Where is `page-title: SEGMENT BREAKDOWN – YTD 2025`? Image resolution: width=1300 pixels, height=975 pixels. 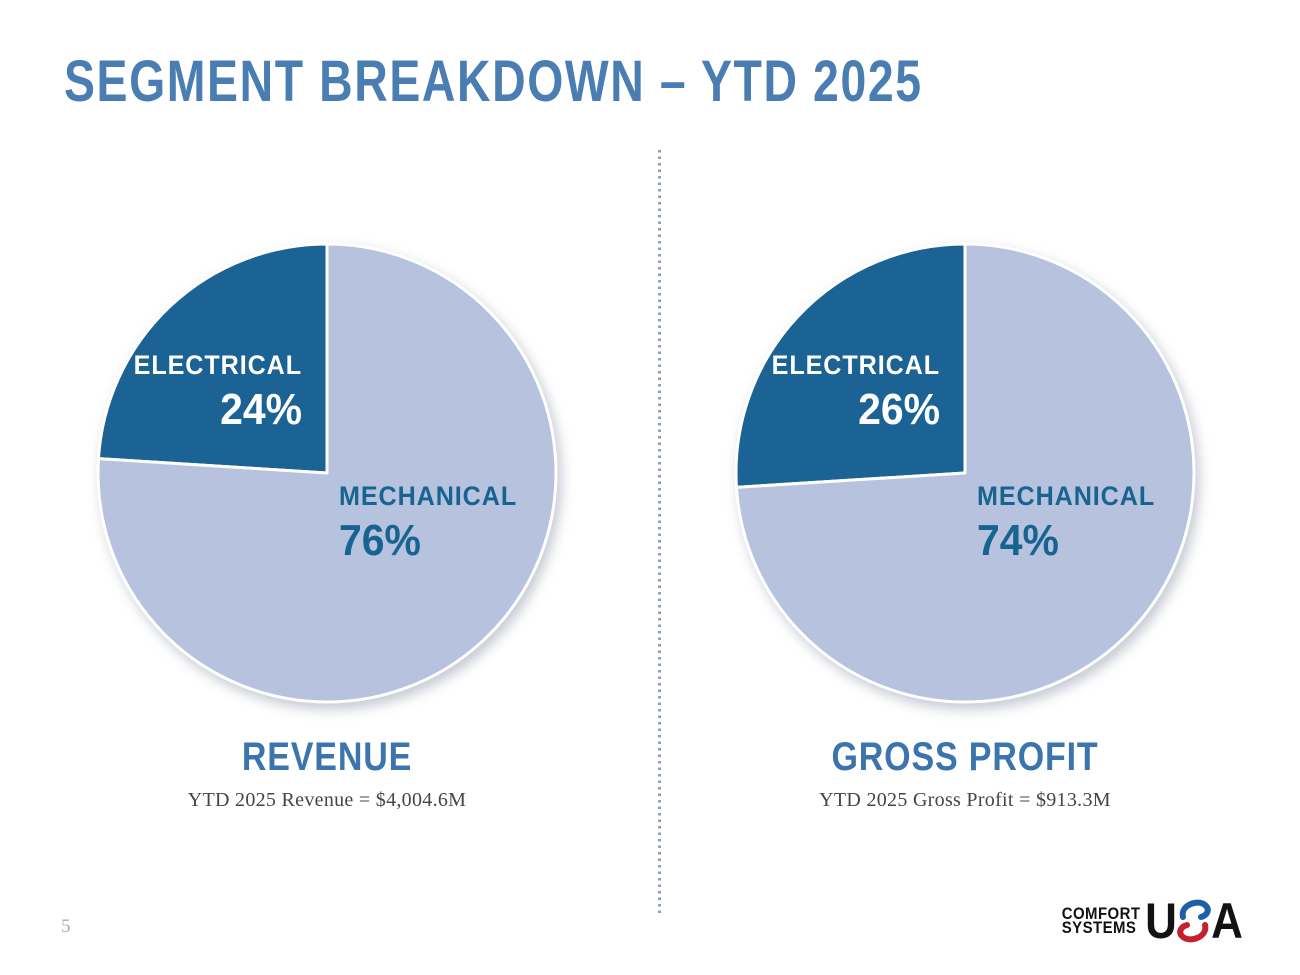 page-title: SEGMENT BREAKDOWN – YTD 2025 is located at coordinates (493, 81).